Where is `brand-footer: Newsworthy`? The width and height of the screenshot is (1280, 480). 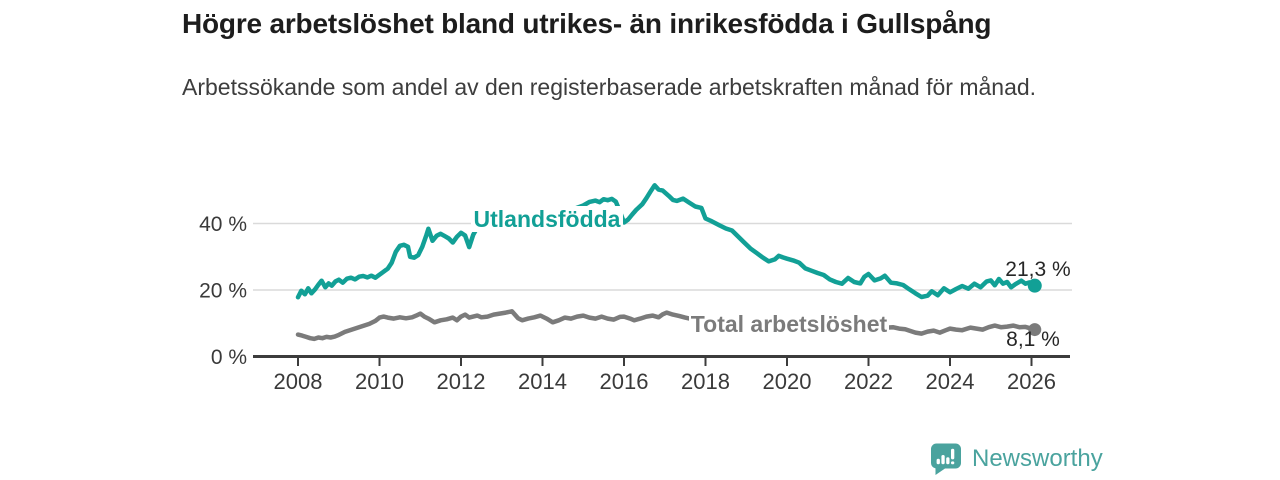 brand-footer: Newsworthy is located at coordinates (1016, 459).